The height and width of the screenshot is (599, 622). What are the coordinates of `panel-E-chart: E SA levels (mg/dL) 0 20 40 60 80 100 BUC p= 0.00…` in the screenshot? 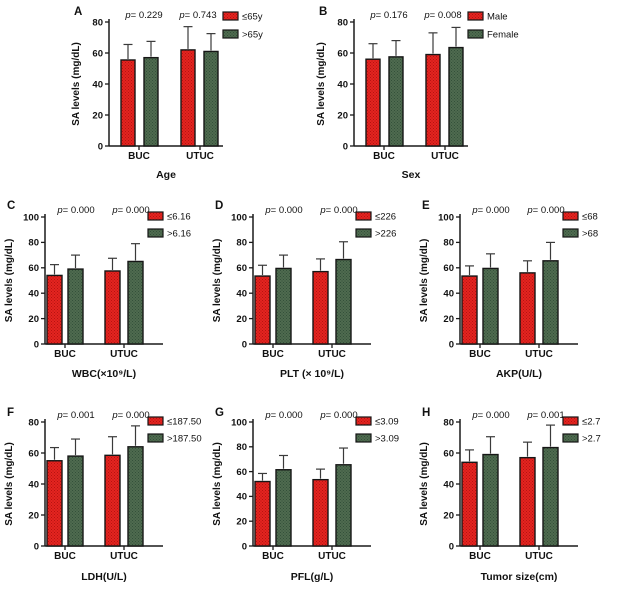 It's located at (508, 290).